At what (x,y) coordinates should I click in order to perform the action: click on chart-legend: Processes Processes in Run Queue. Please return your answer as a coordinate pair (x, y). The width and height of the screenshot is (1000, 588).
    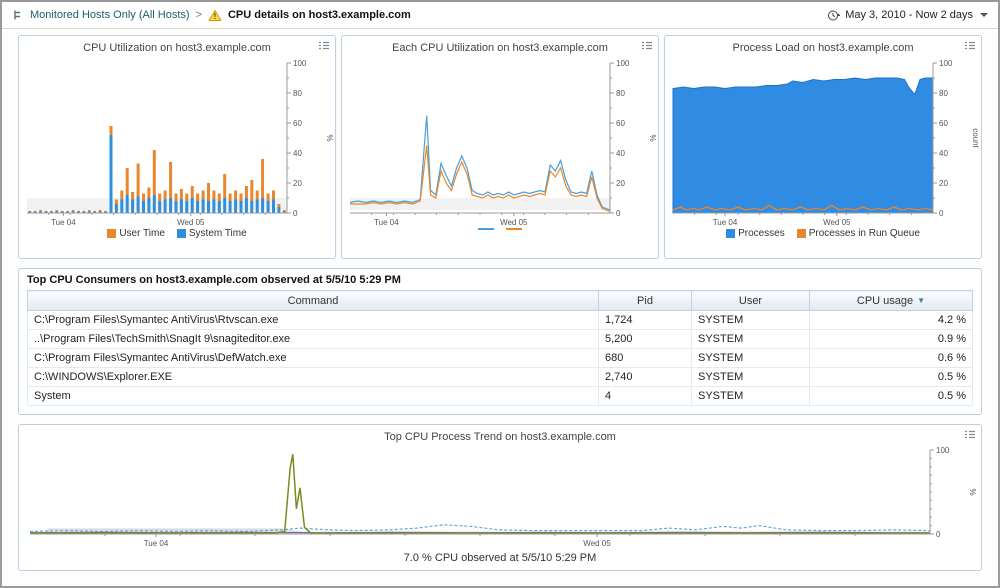
    Looking at the image, I should click on (823, 233).